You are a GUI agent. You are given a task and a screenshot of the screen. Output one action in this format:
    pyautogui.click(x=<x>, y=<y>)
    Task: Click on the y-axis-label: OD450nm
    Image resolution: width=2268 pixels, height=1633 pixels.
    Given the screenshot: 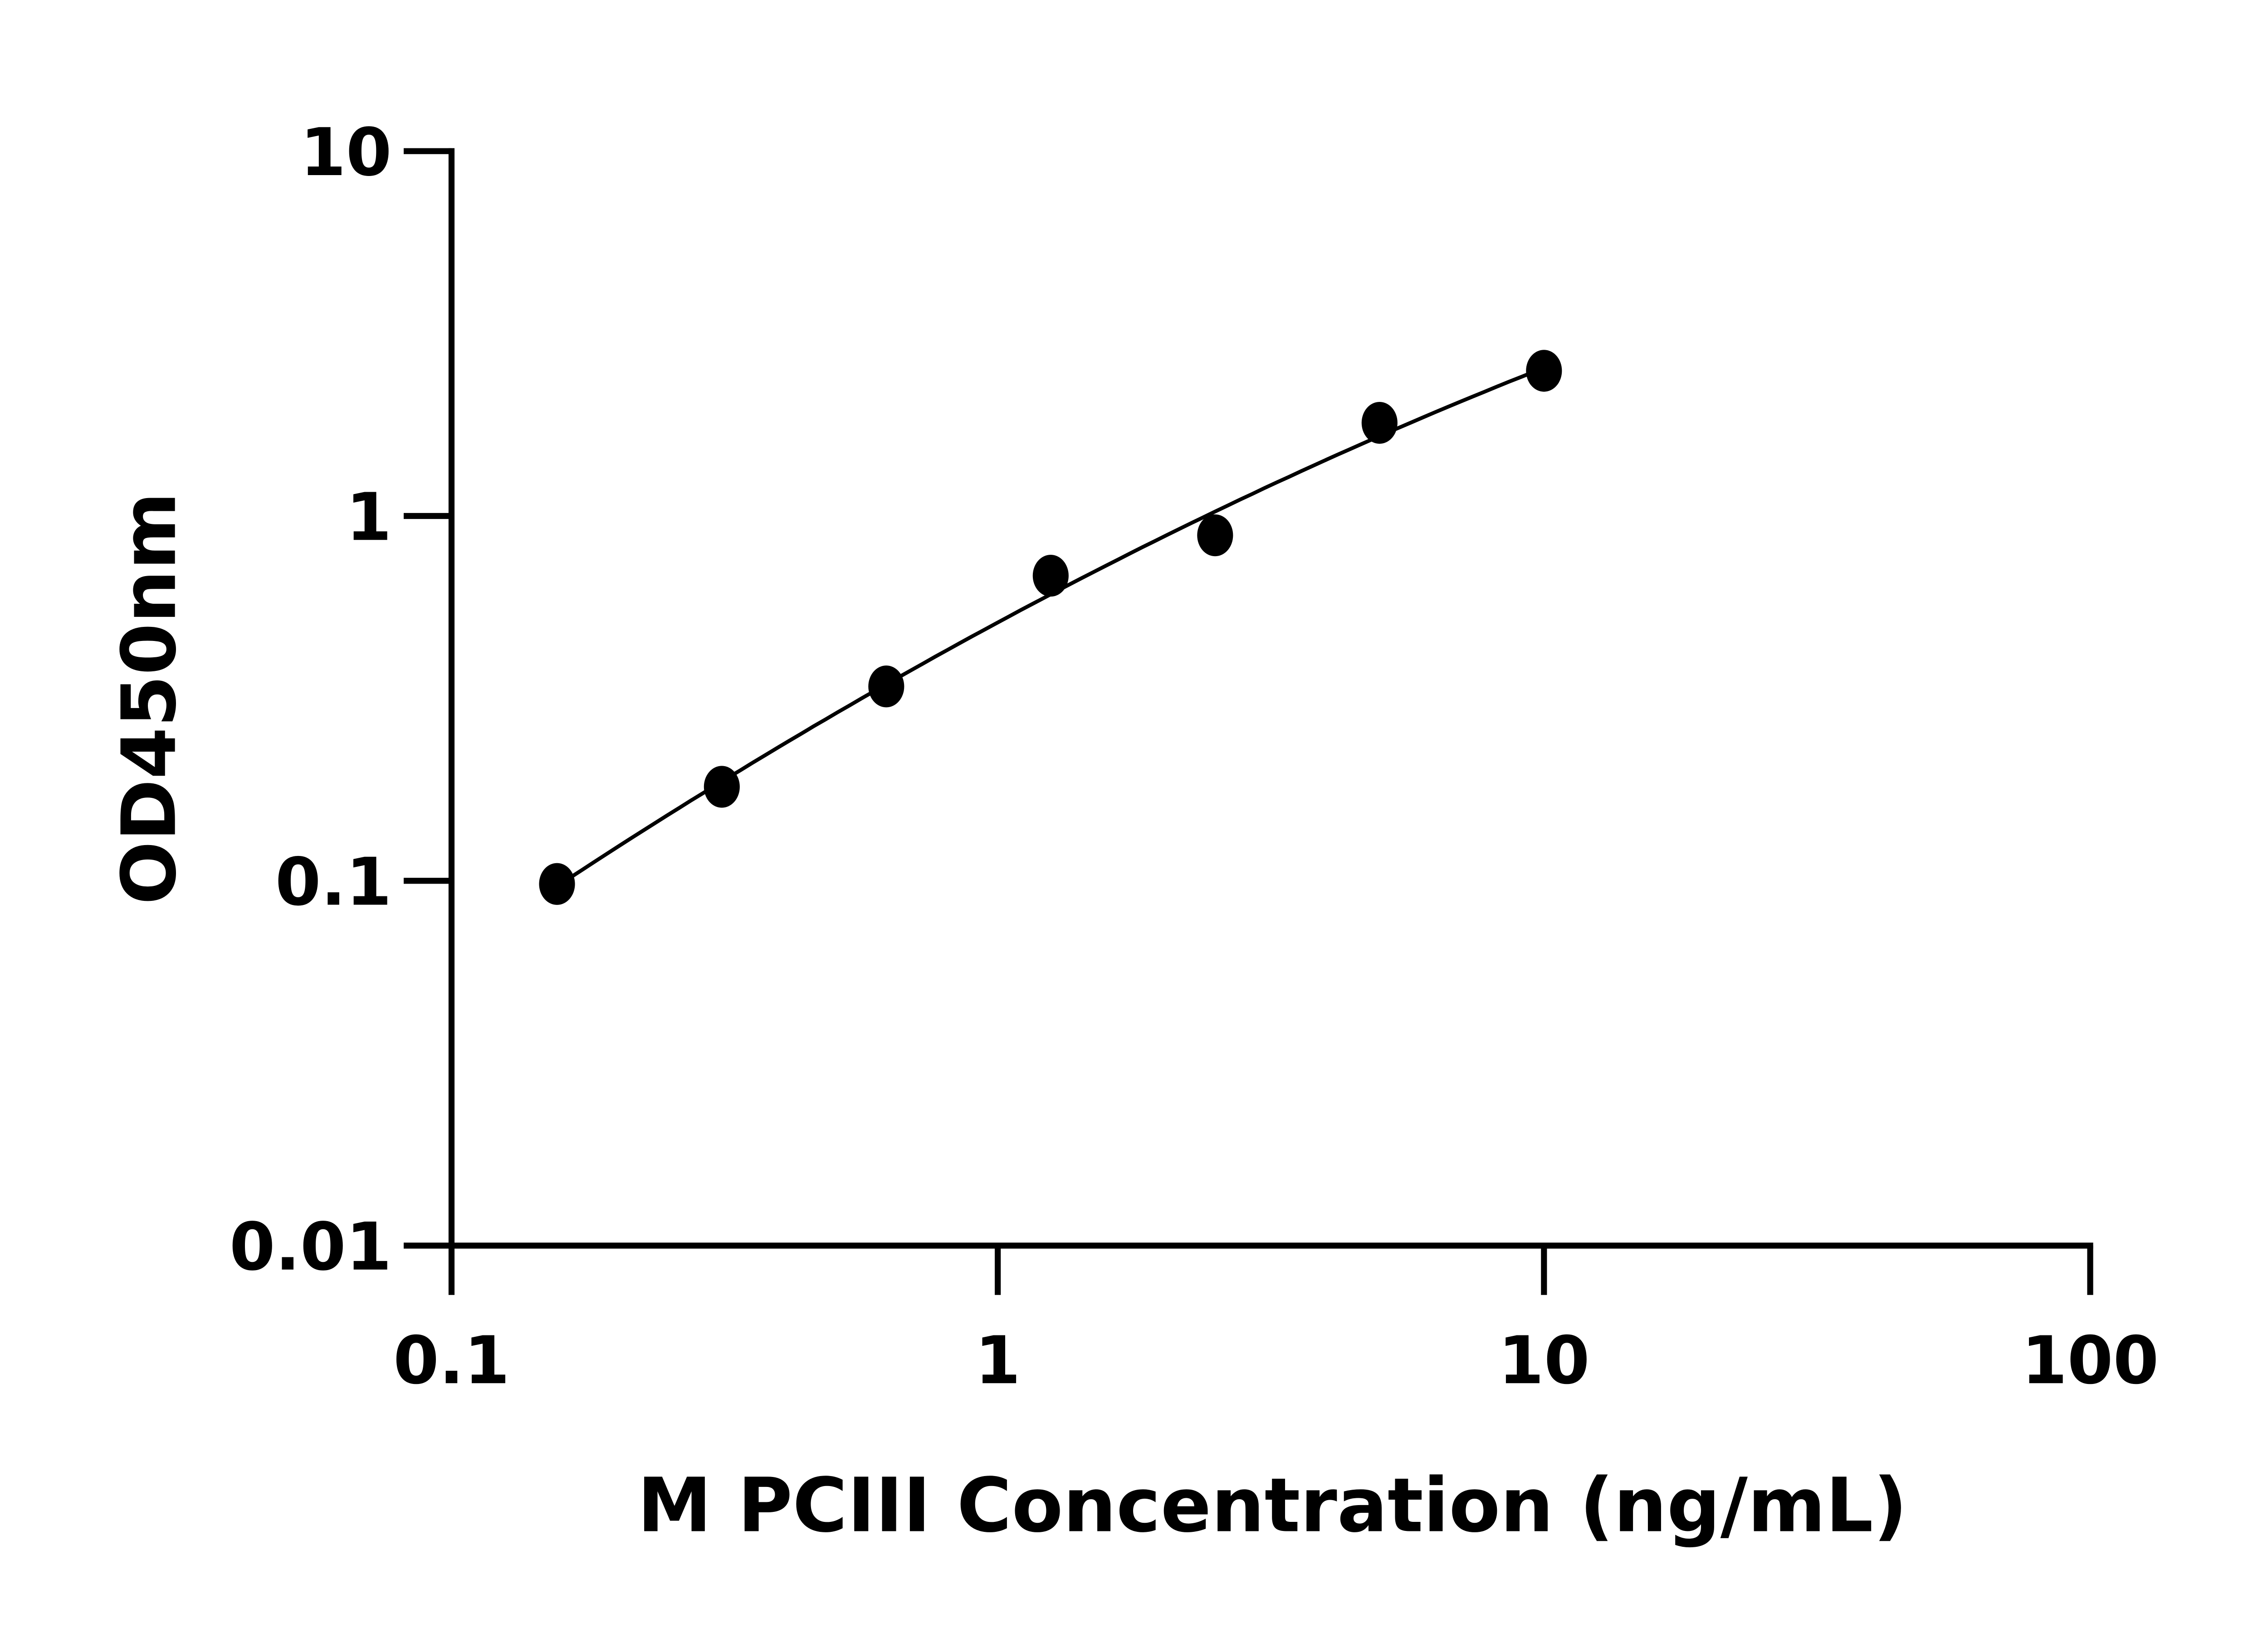 What is the action you would take?
    pyautogui.click(x=150, y=698)
    